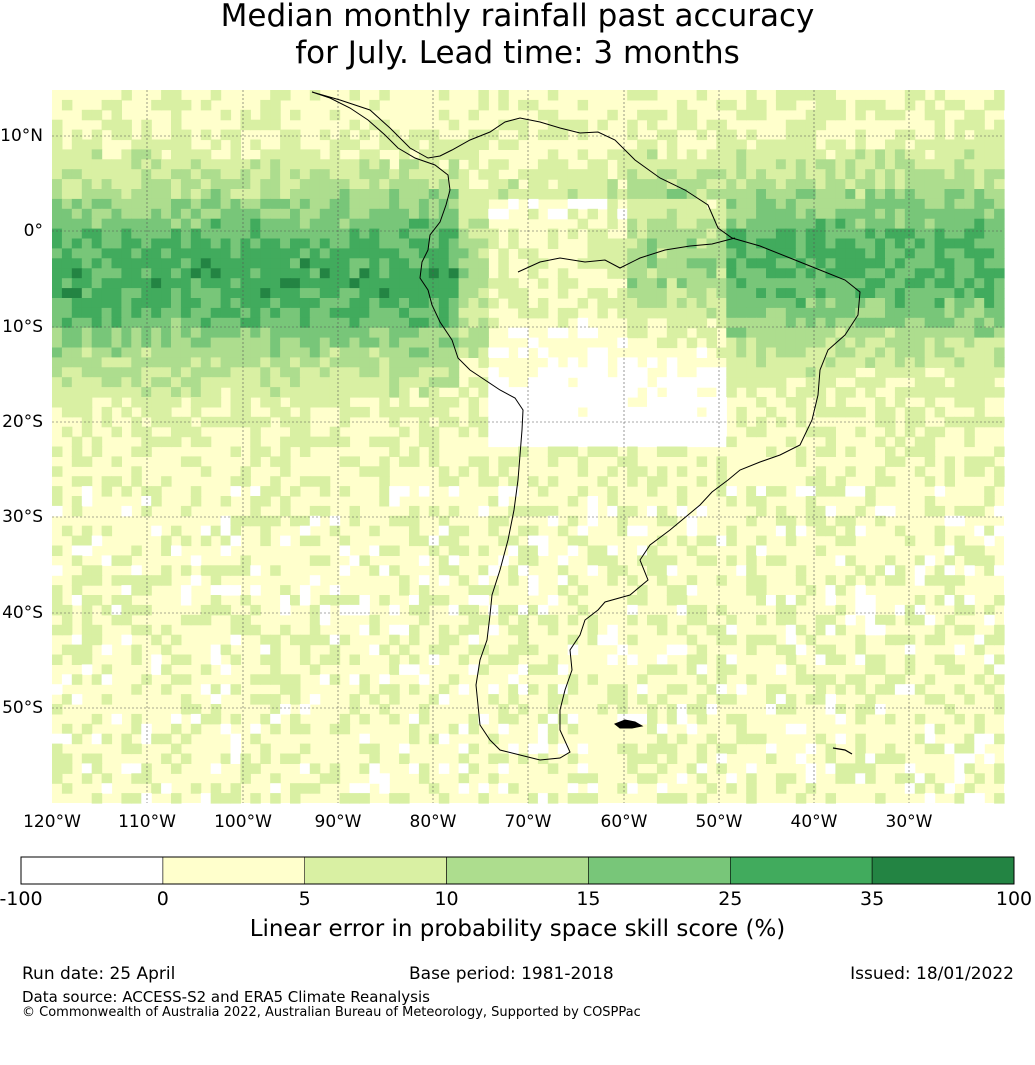  Describe the element at coordinates (801, 870) in the screenshot. I see `colorbar-segment` at that location.